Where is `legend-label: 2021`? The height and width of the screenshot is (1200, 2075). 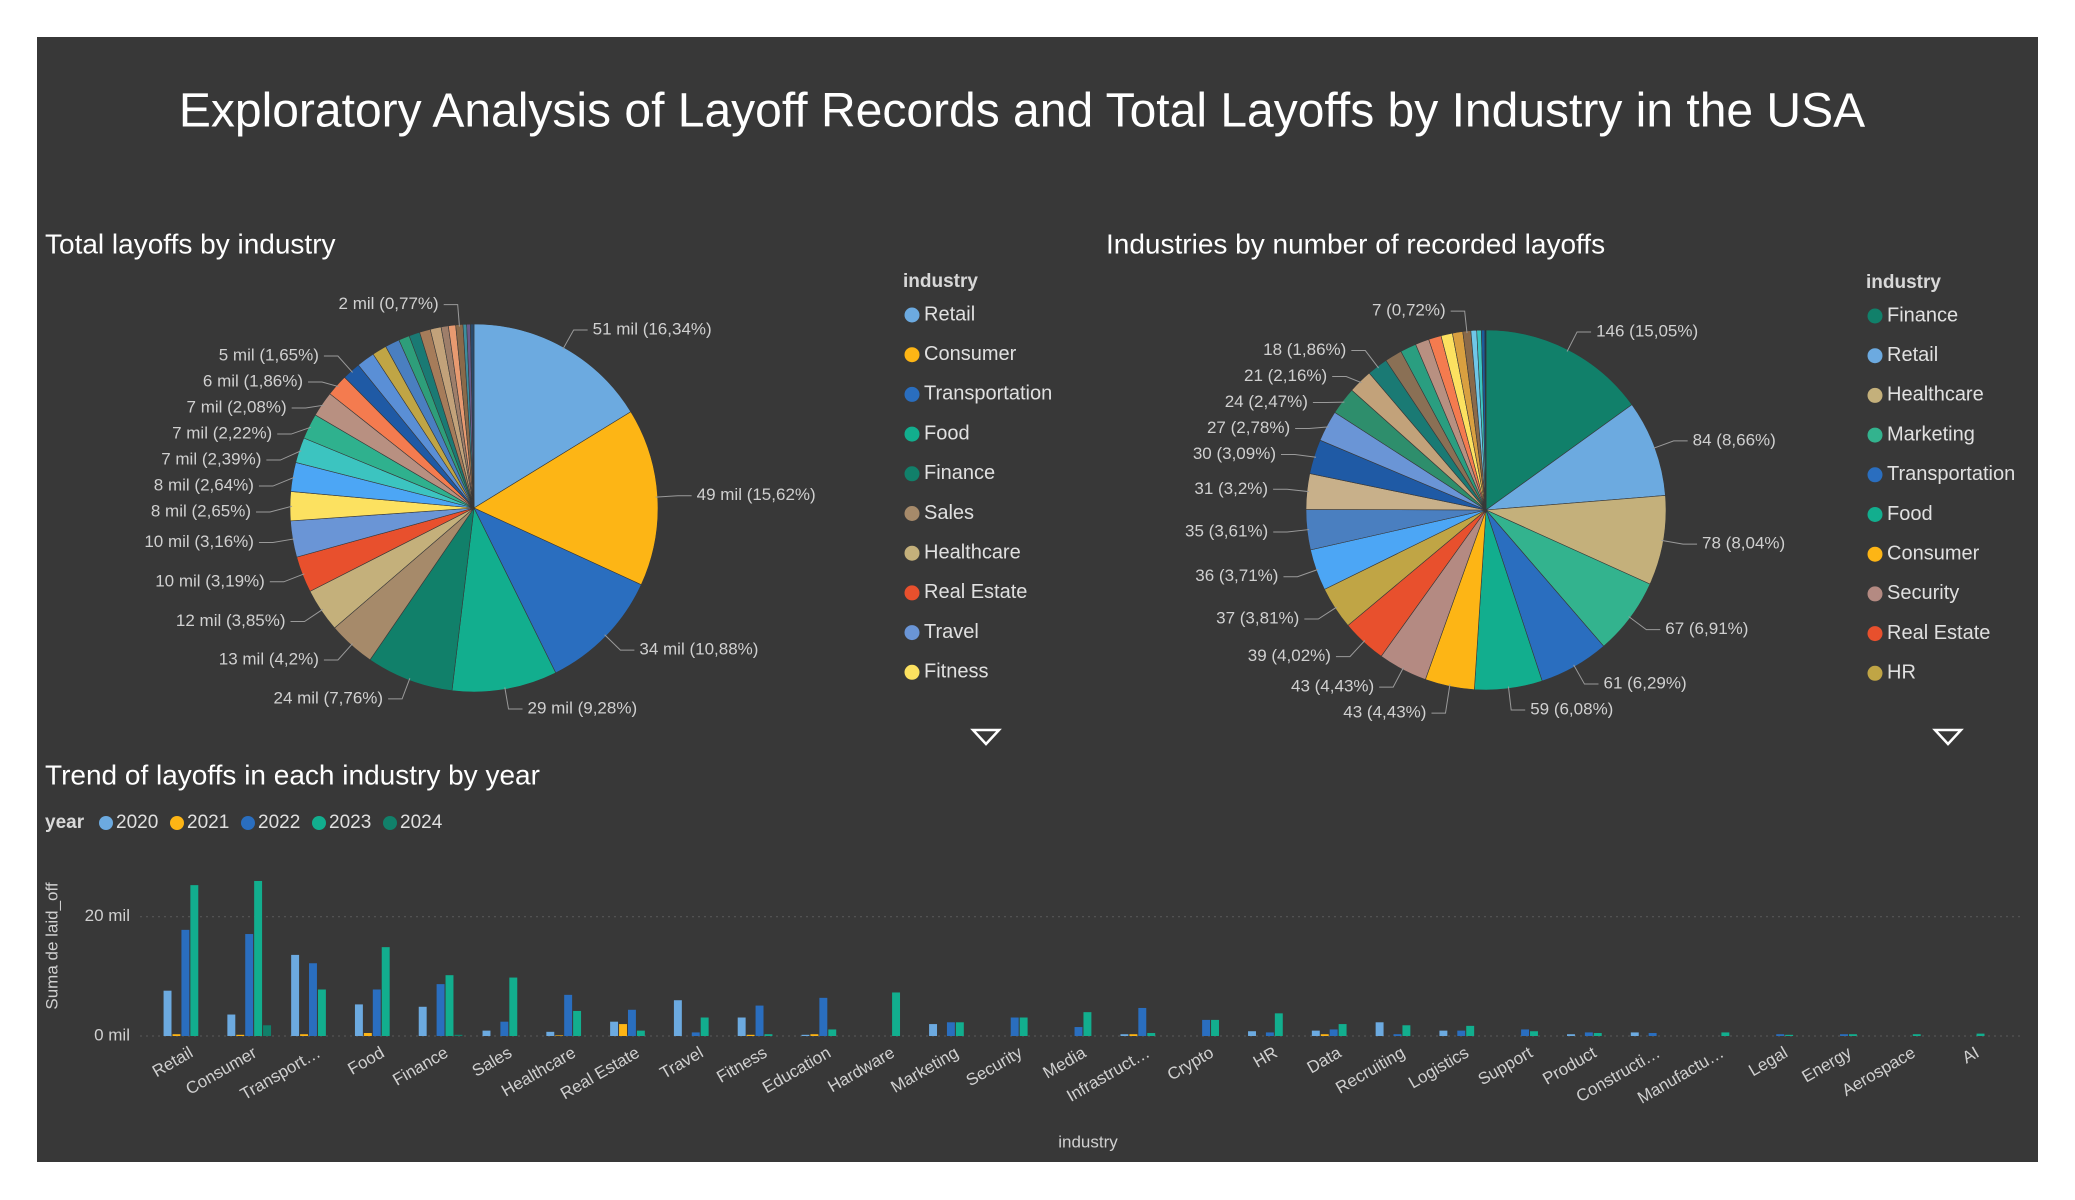
legend-label: 2021 is located at coordinates (208, 822).